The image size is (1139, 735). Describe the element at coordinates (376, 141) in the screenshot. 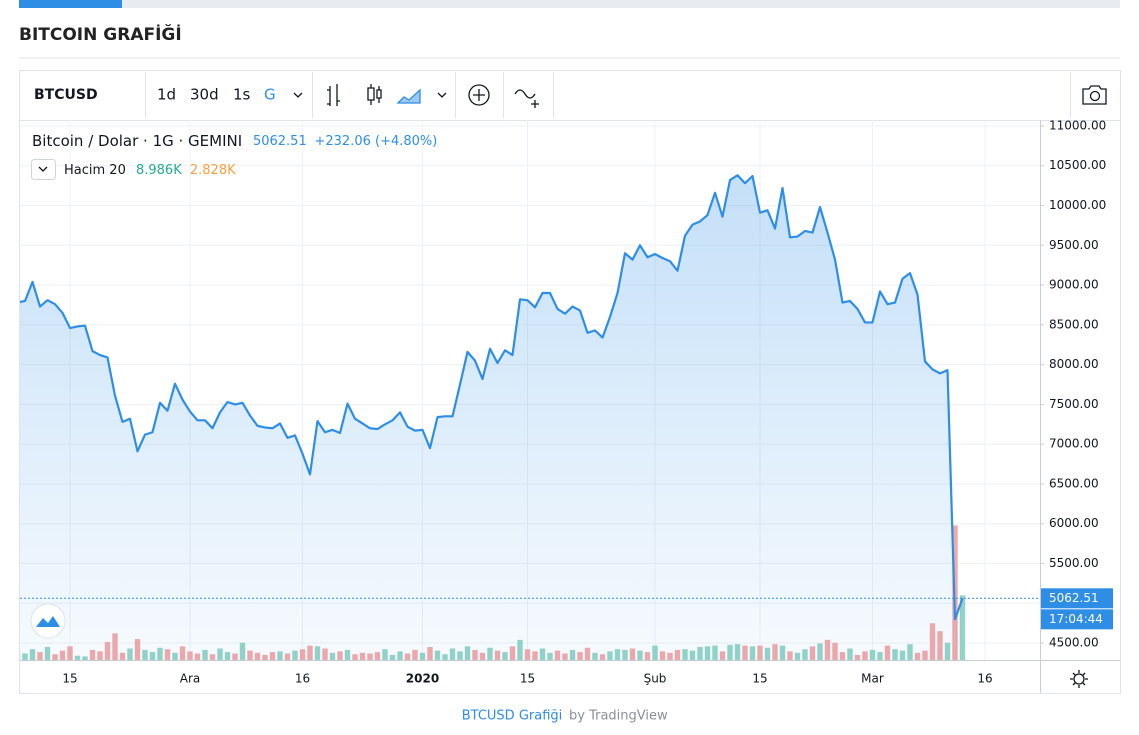

I see `change: +232.06 (+4.80%)` at that location.